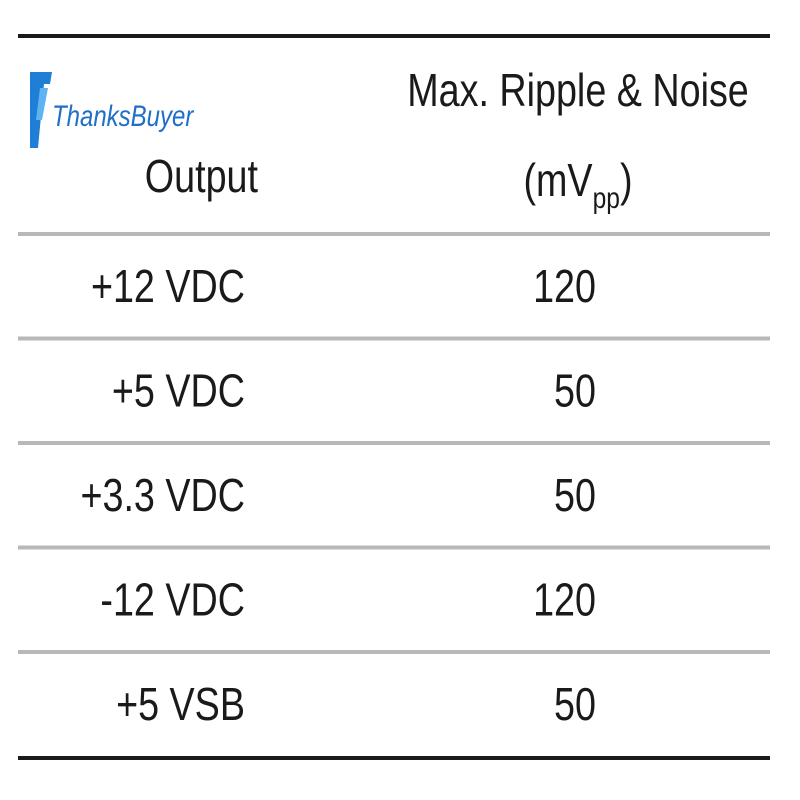 The width and height of the screenshot is (800, 800). Describe the element at coordinates (578, 89) in the screenshot. I see `header-ripple: Max. Ripple & Noise` at that location.